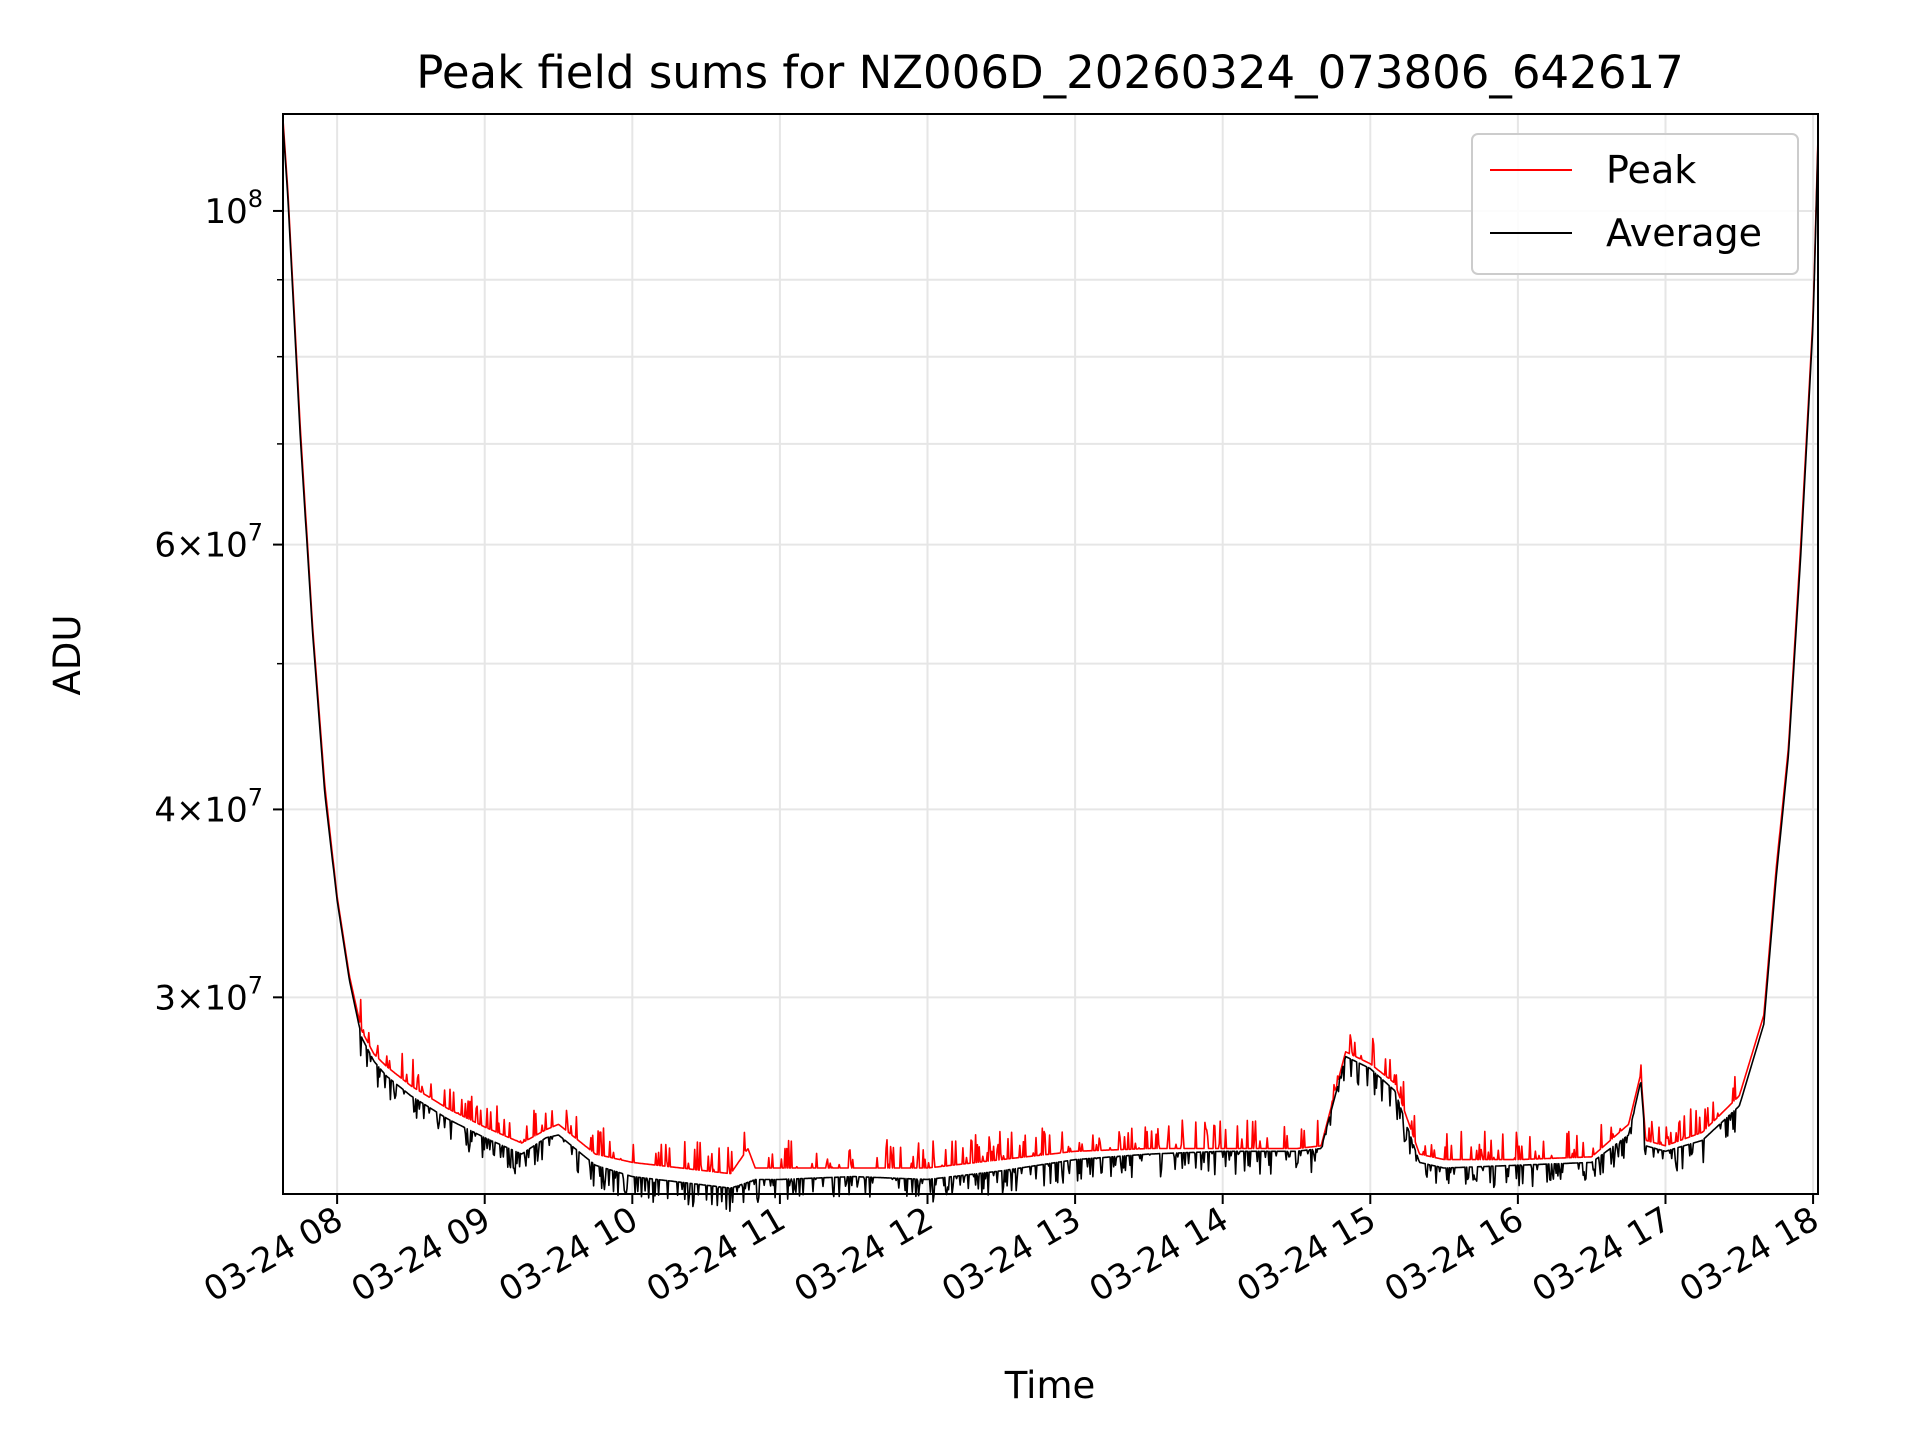 The width and height of the screenshot is (1920, 1440). Describe the element at coordinates (1651, 170) in the screenshot. I see `legend-label-peak: Peak` at that location.